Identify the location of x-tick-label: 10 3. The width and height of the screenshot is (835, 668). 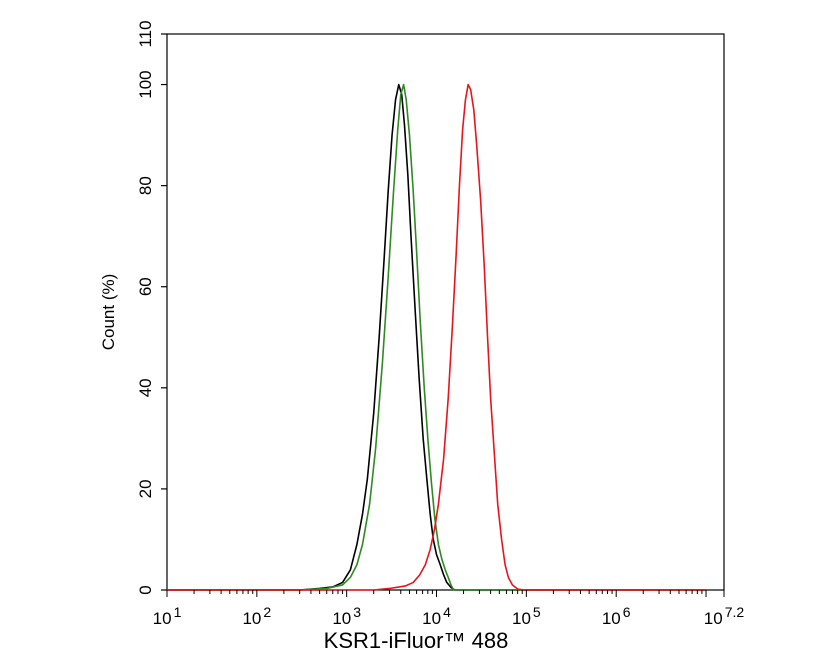
(346, 616).